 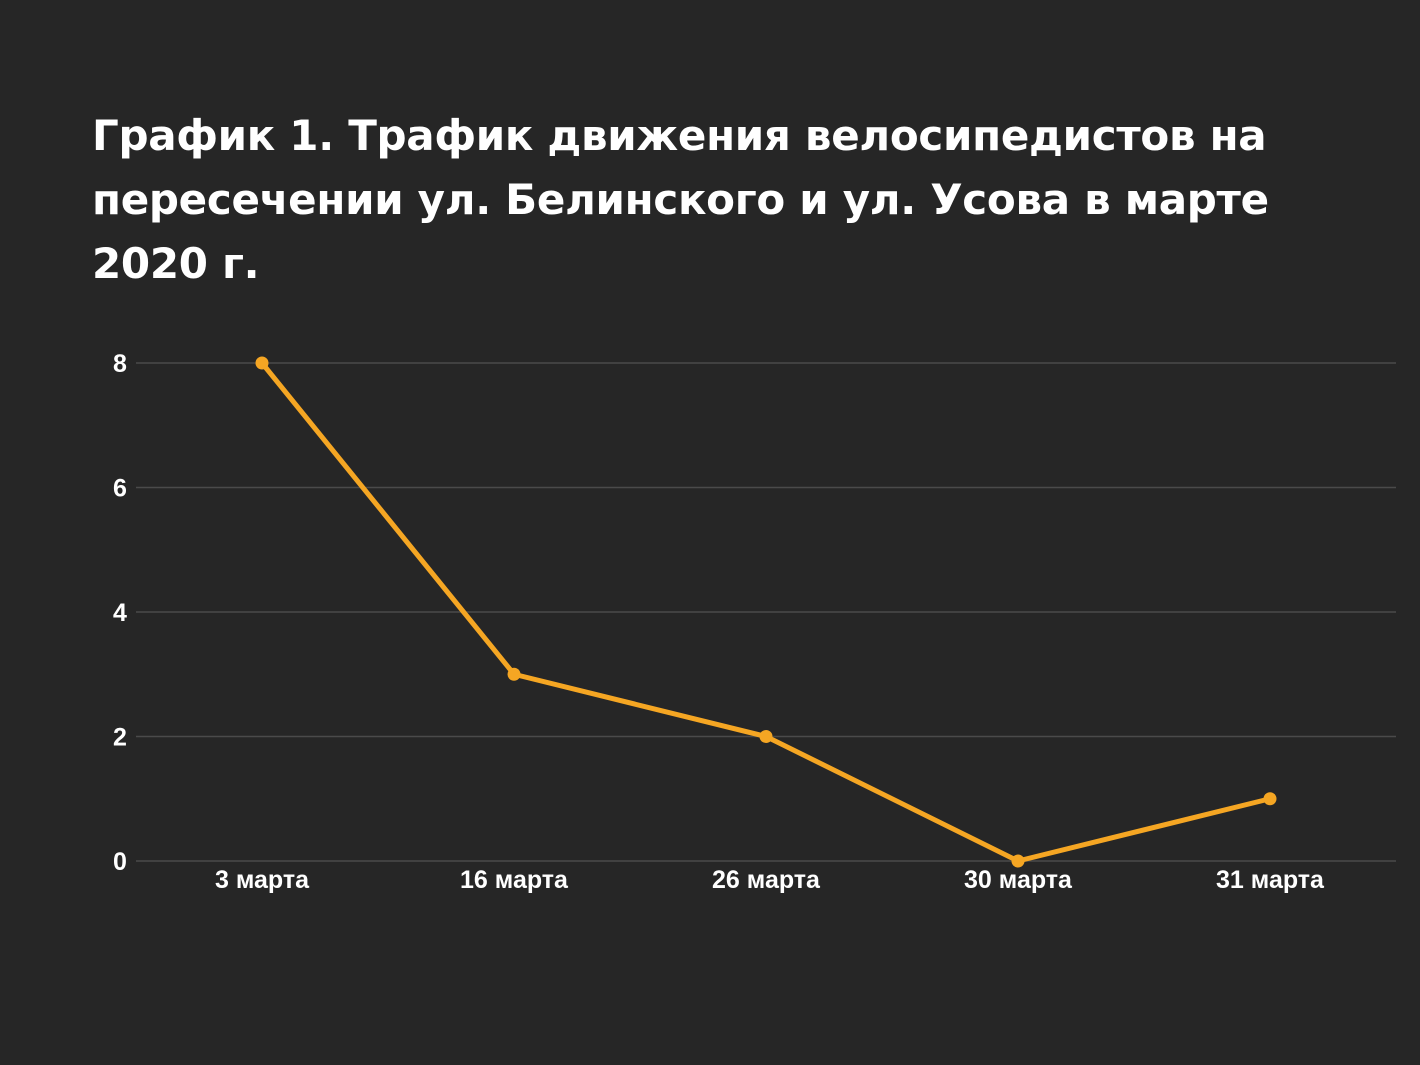 I want to click on y-tick-label-4: 4, so click(x=120, y=613).